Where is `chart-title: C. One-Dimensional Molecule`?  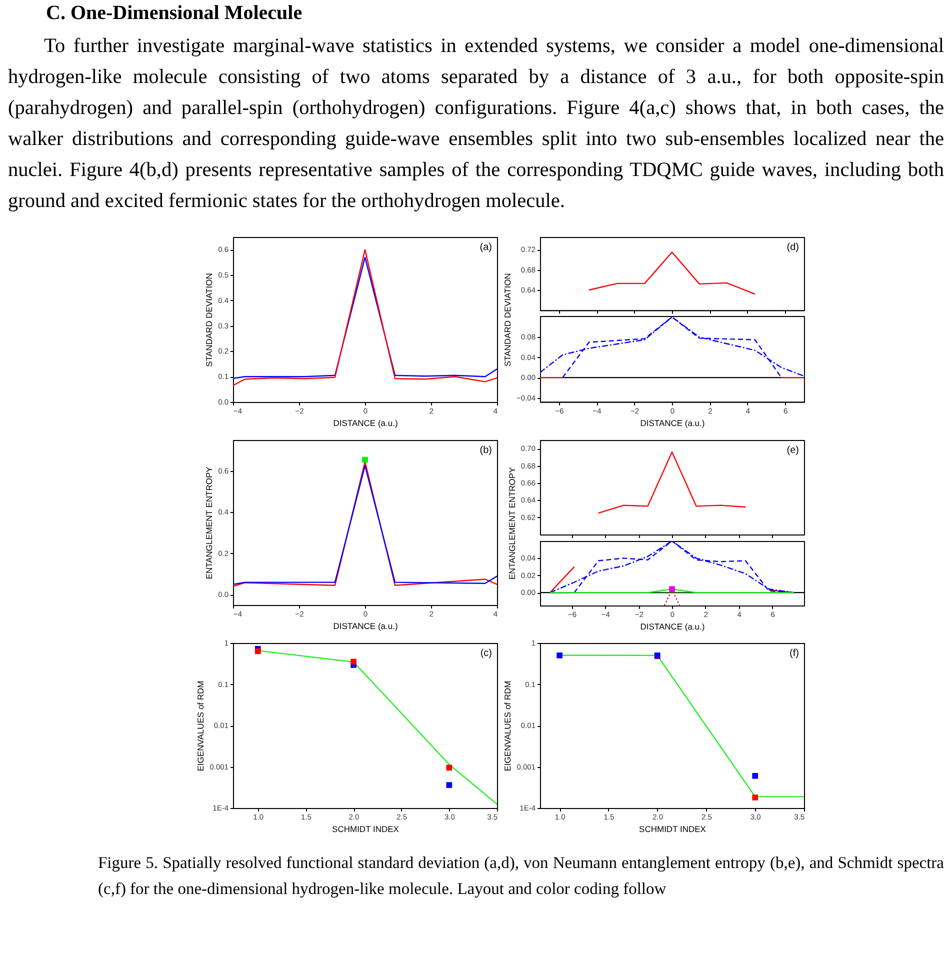
chart-title: C. One-Dimensional Molecule is located at coordinates (175, 13).